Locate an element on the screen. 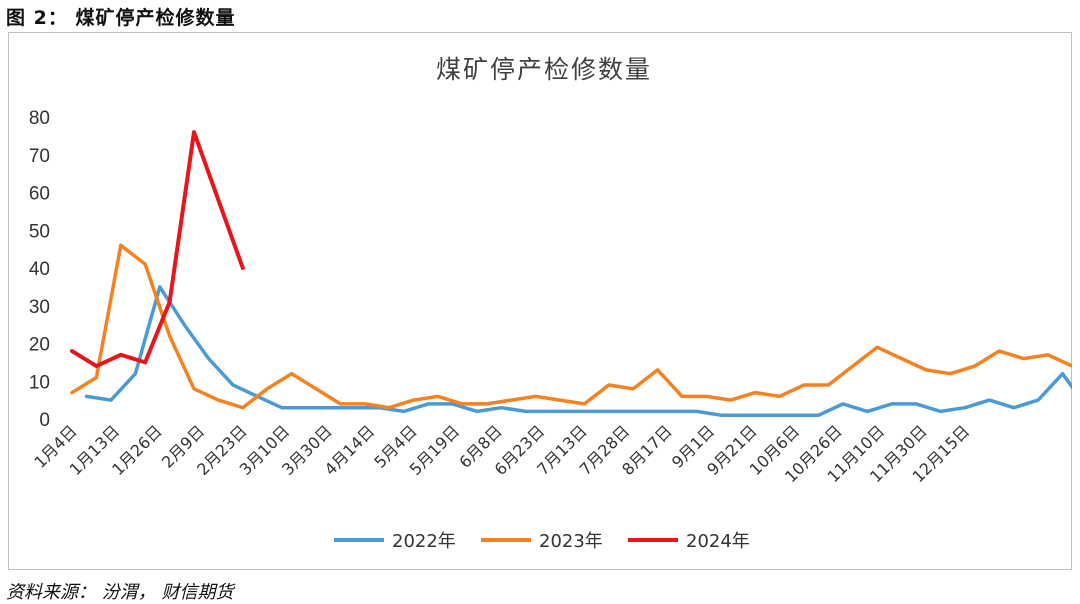 The width and height of the screenshot is (1080, 604). y-tick-label: 40 is located at coordinates (39, 269).